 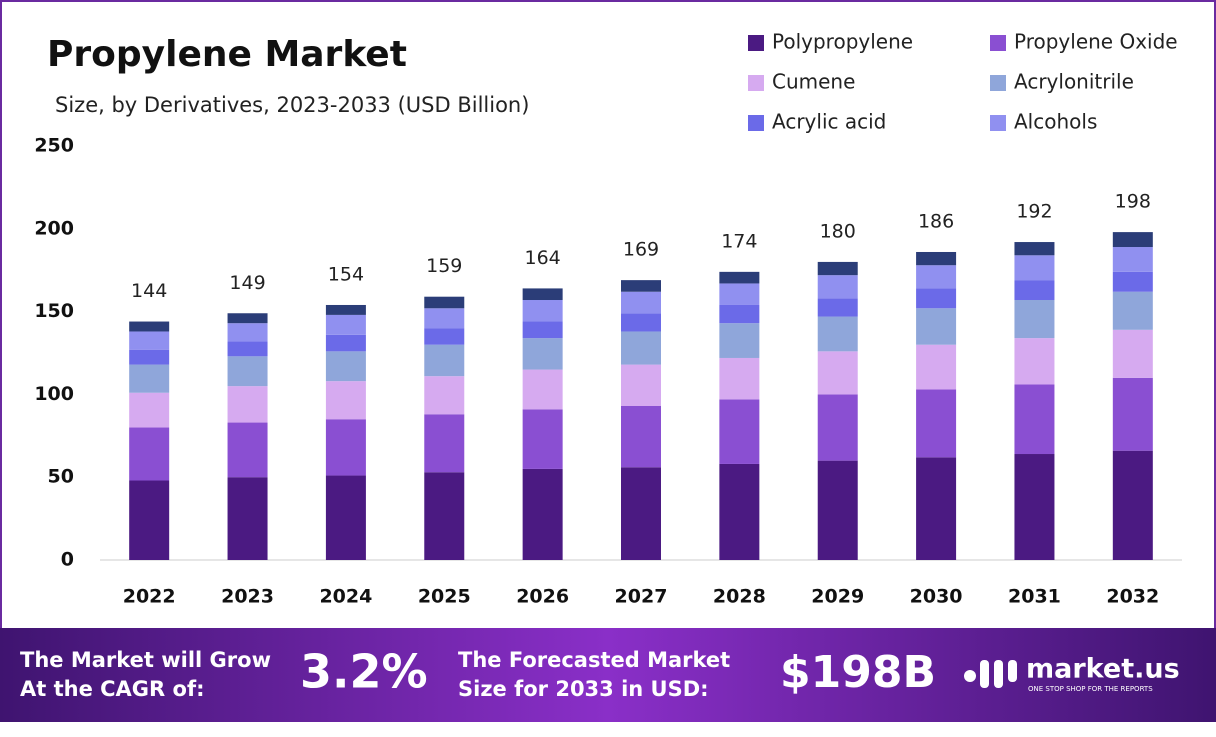 What do you see at coordinates (1074, 82) in the screenshot?
I see `legend-label: Acrylonitrile` at bounding box center [1074, 82].